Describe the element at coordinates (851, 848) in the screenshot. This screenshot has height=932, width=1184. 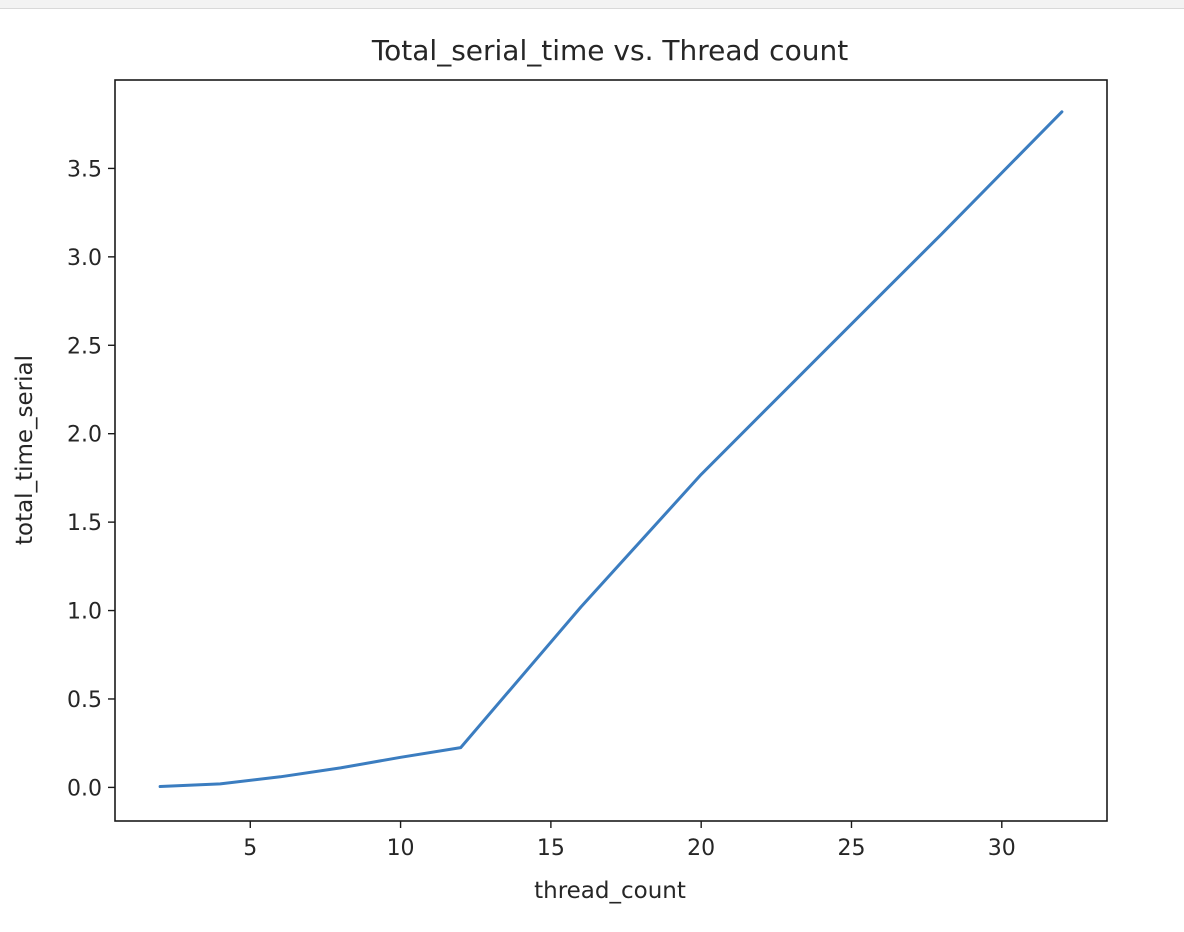
I see `x-tick-label: 25` at that location.